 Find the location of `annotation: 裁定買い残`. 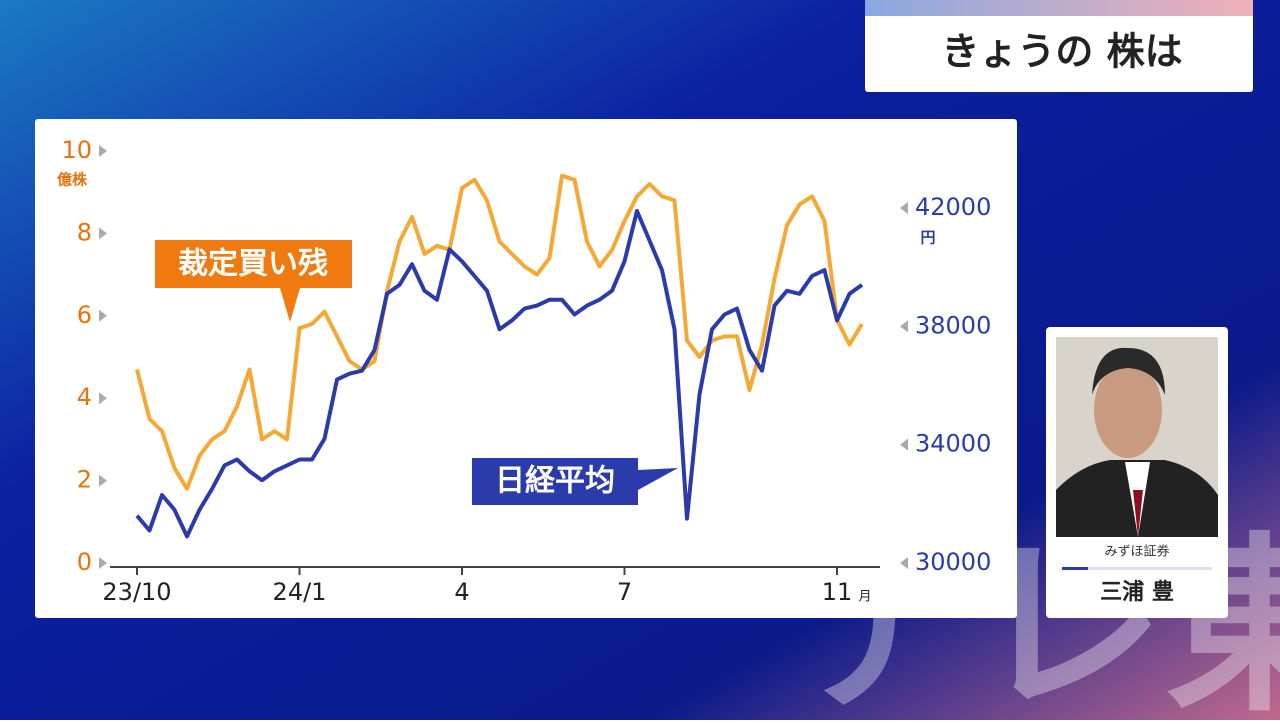

annotation: 裁定買い残 is located at coordinates (253, 264).